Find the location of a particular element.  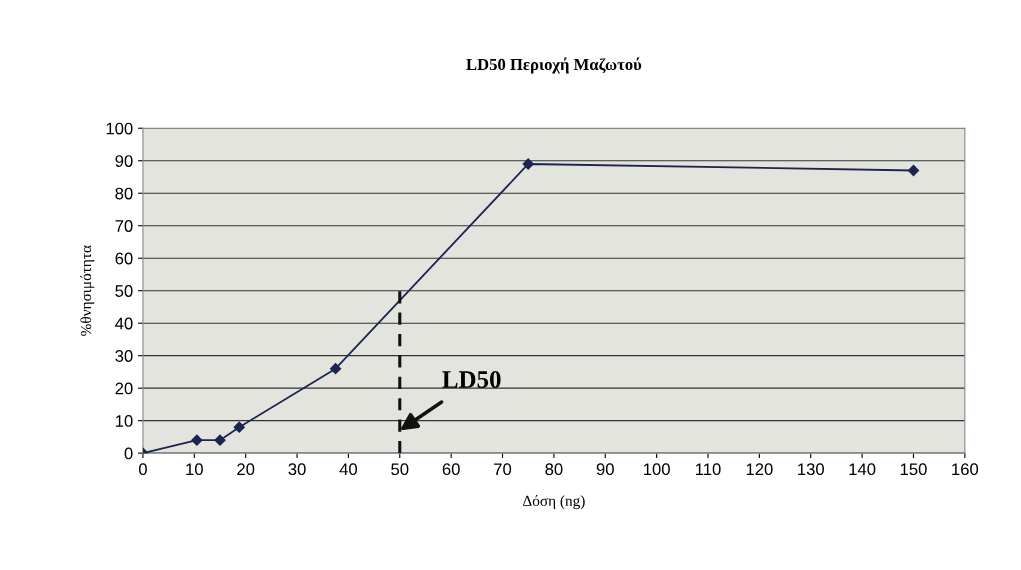

y-tick-label: 50 is located at coordinates (124, 291).